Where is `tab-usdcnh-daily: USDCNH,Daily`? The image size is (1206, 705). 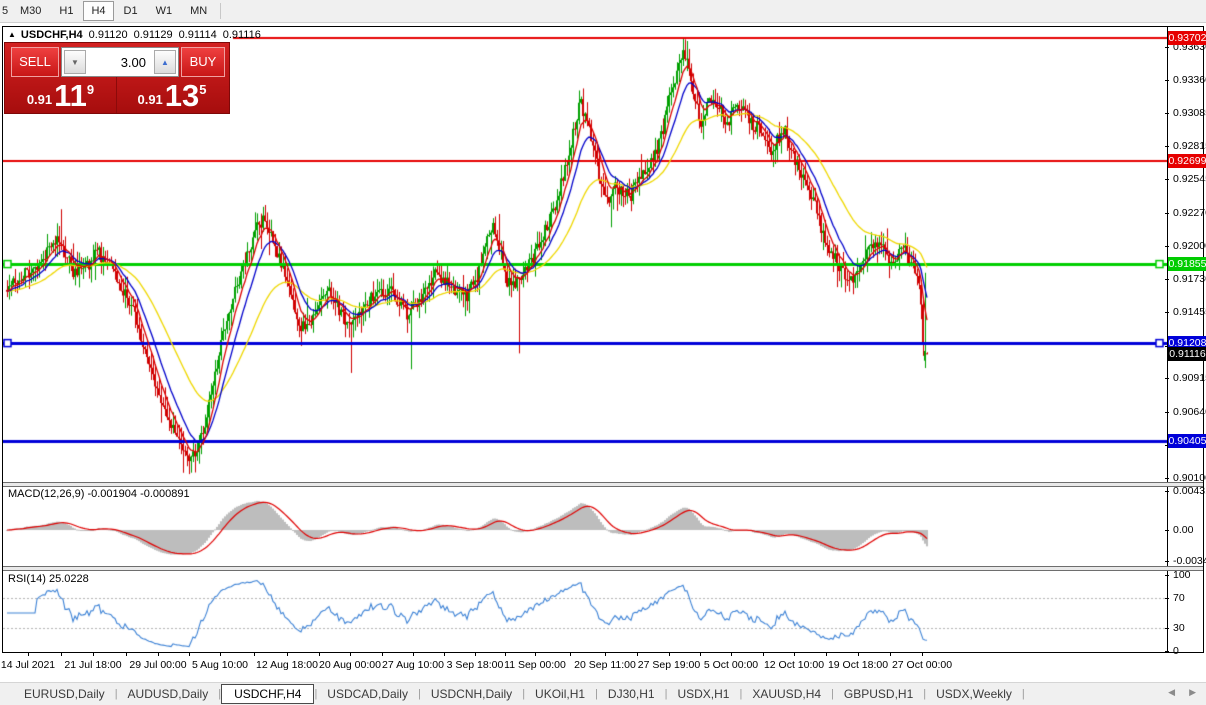 tab-usdcnh-daily: USDCNH,Daily is located at coordinates (471, 694).